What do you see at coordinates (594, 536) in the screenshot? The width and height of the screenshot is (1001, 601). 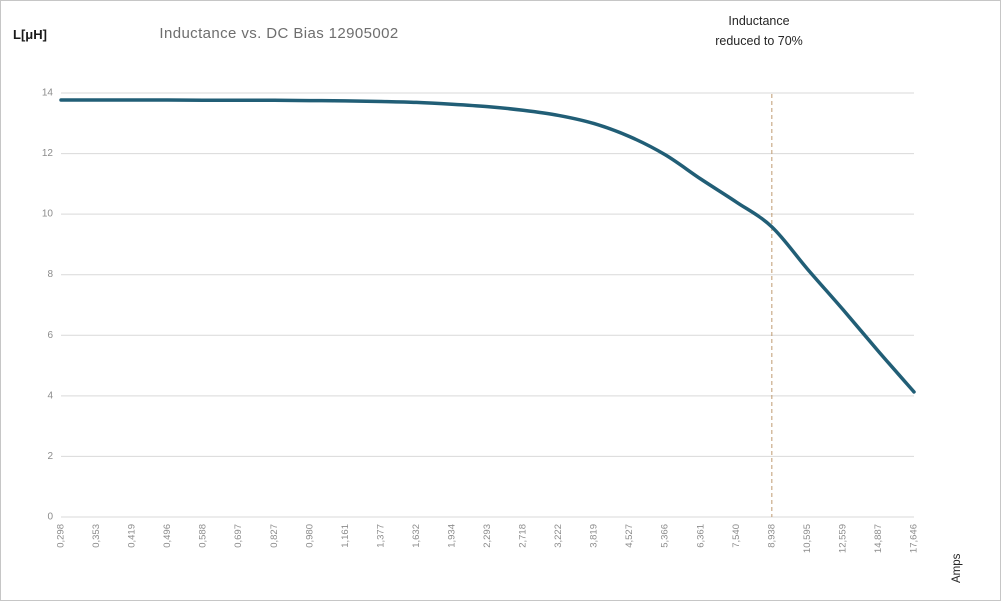 I see `x-tick-label: 3,819` at bounding box center [594, 536].